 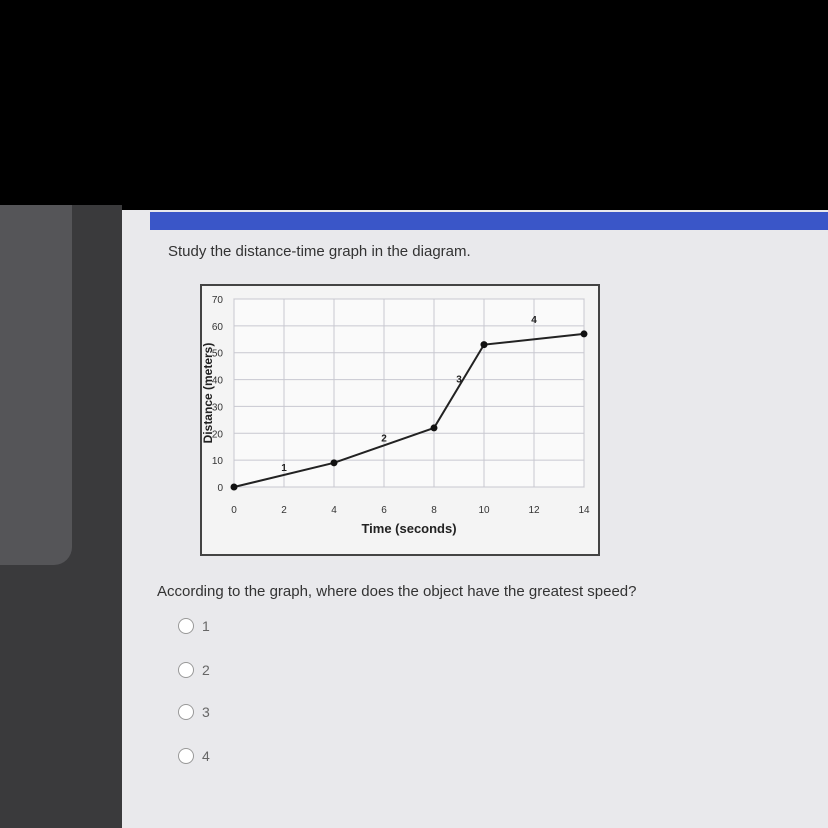 I want to click on x-tick-label: 10, so click(x=484, y=510).